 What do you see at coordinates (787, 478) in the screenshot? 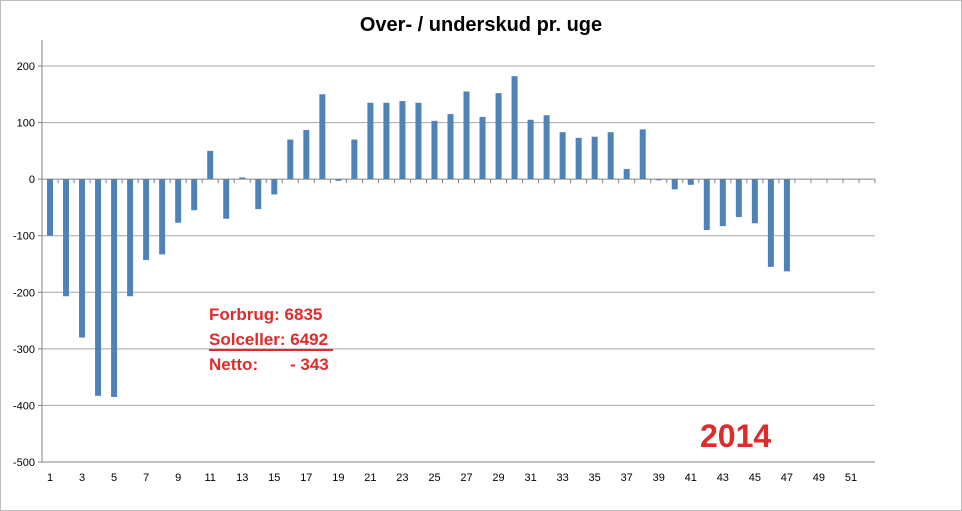
I see `x-tick-label: 47` at bounding box center [787, 478].